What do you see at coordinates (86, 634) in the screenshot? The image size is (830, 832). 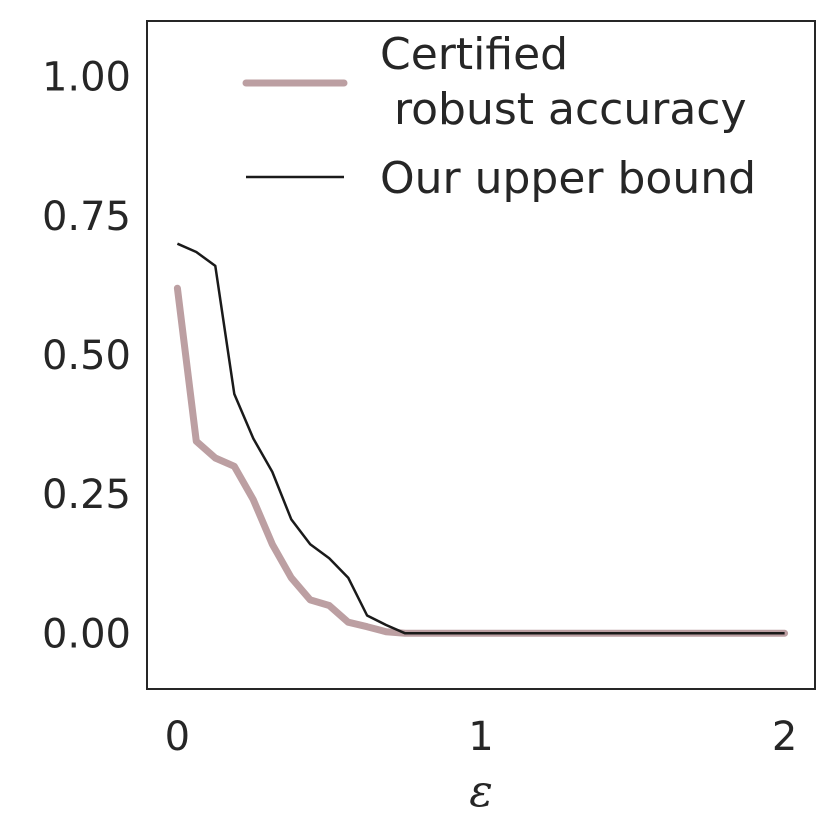 I see `y-tick-label: 0.00` at bounding box center [86, 634].